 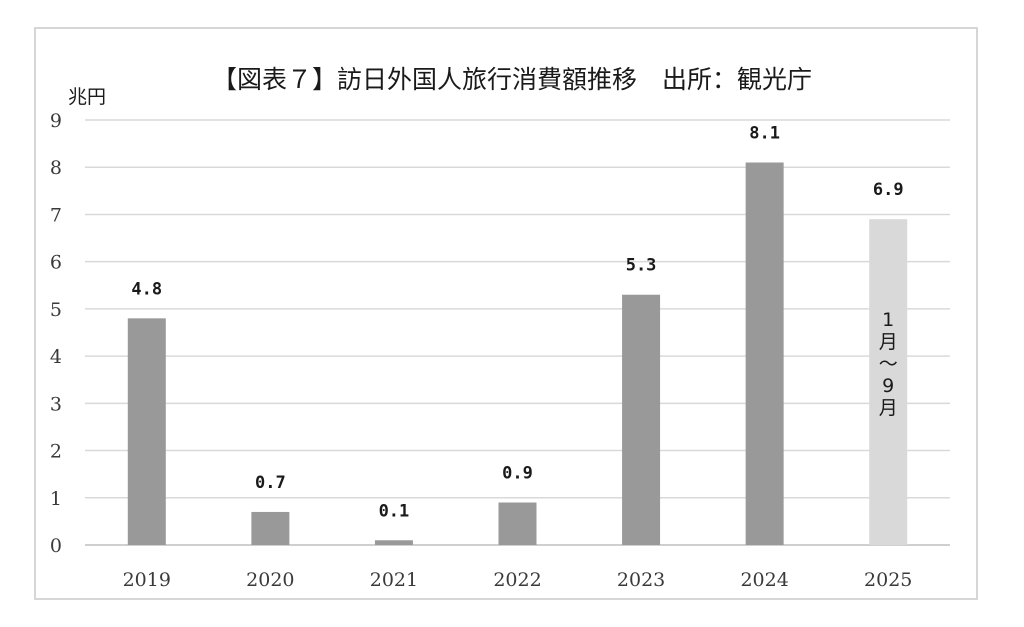 I want to click on annotation-line: 〜, so click(x=888, y=364).